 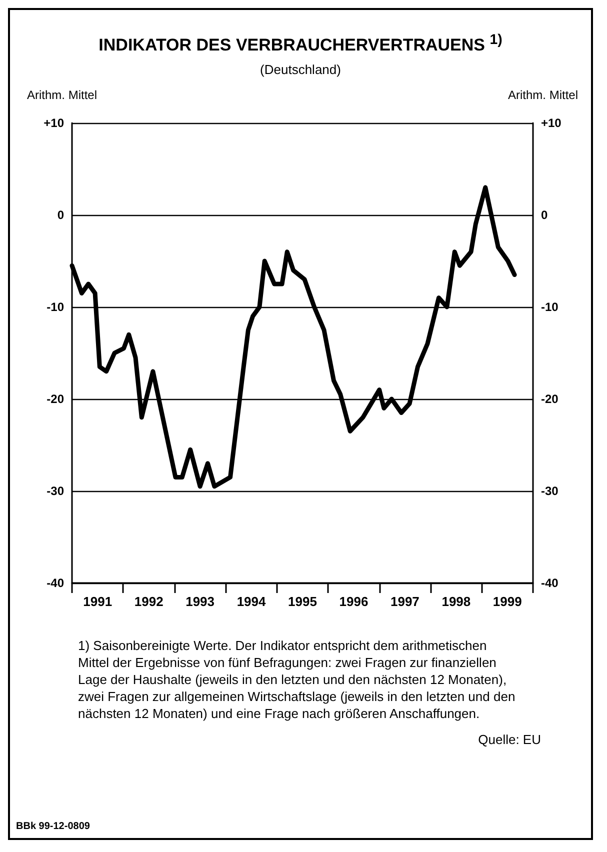 I want to click on y-tick-label: -30, so click(x=55, y=491).